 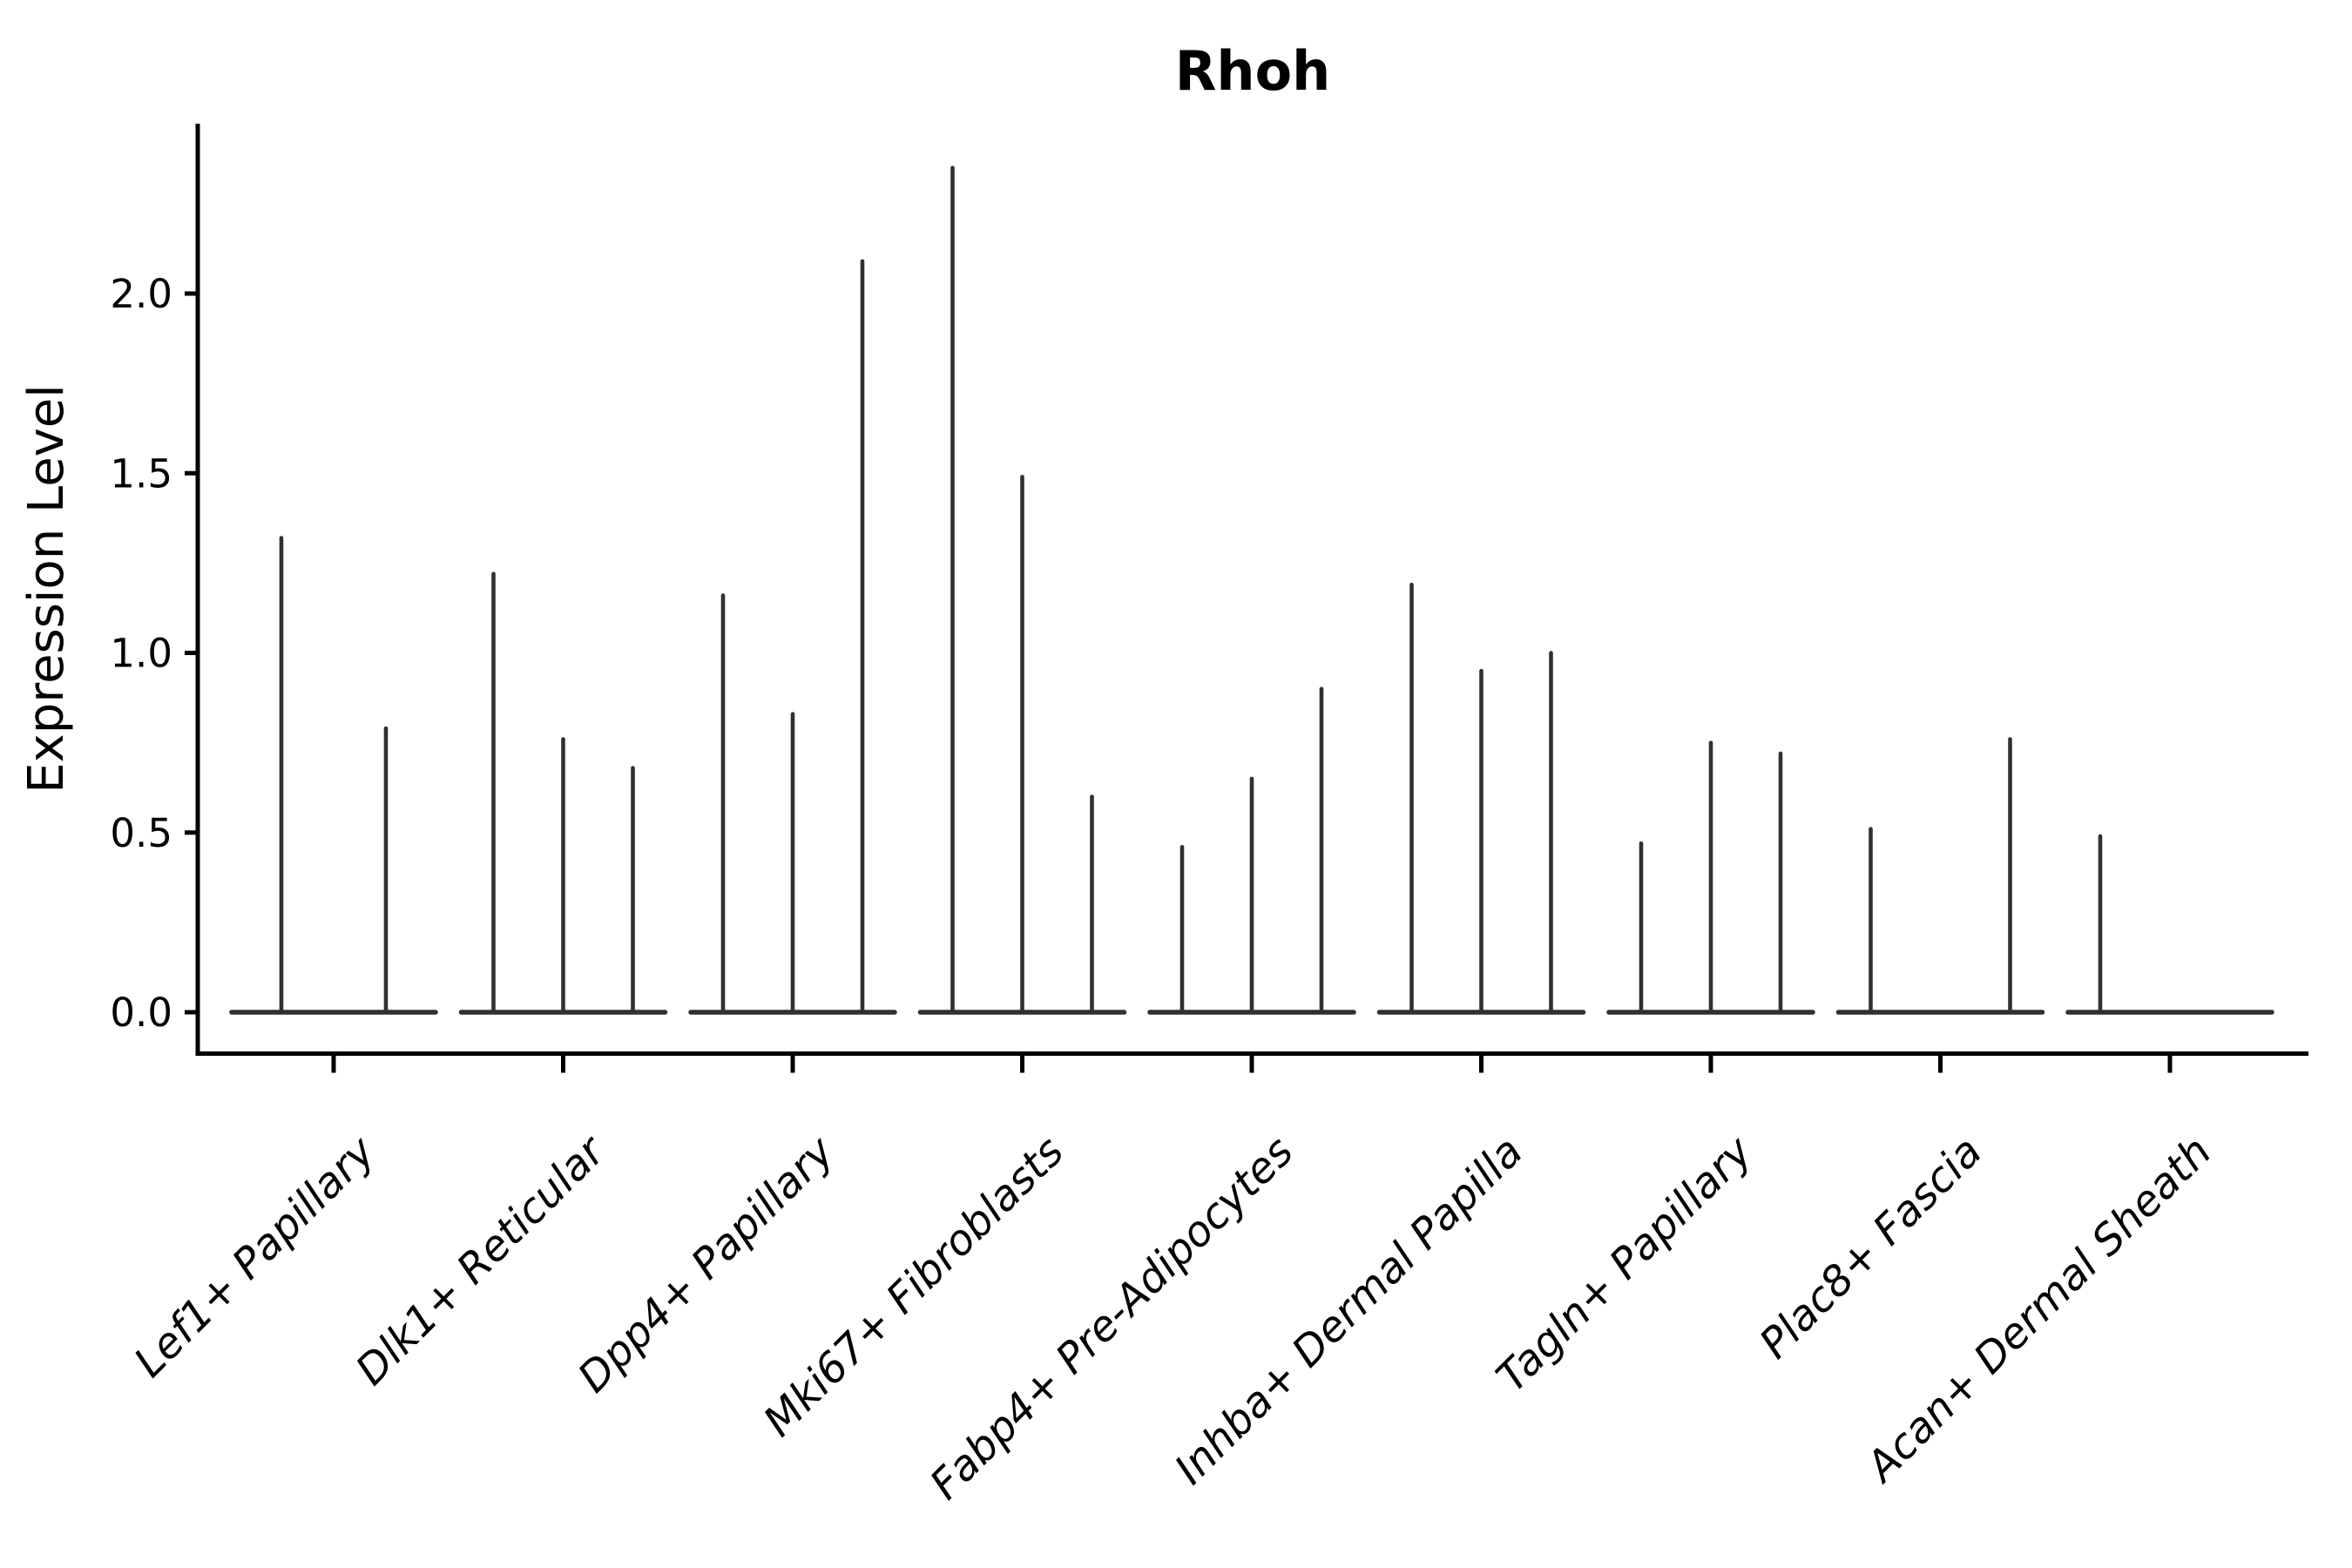 What do you see at coordinates (1253, 71) in the screenshot?
I see `chart-title: Rhoh` at bounding box center [1253, 71].